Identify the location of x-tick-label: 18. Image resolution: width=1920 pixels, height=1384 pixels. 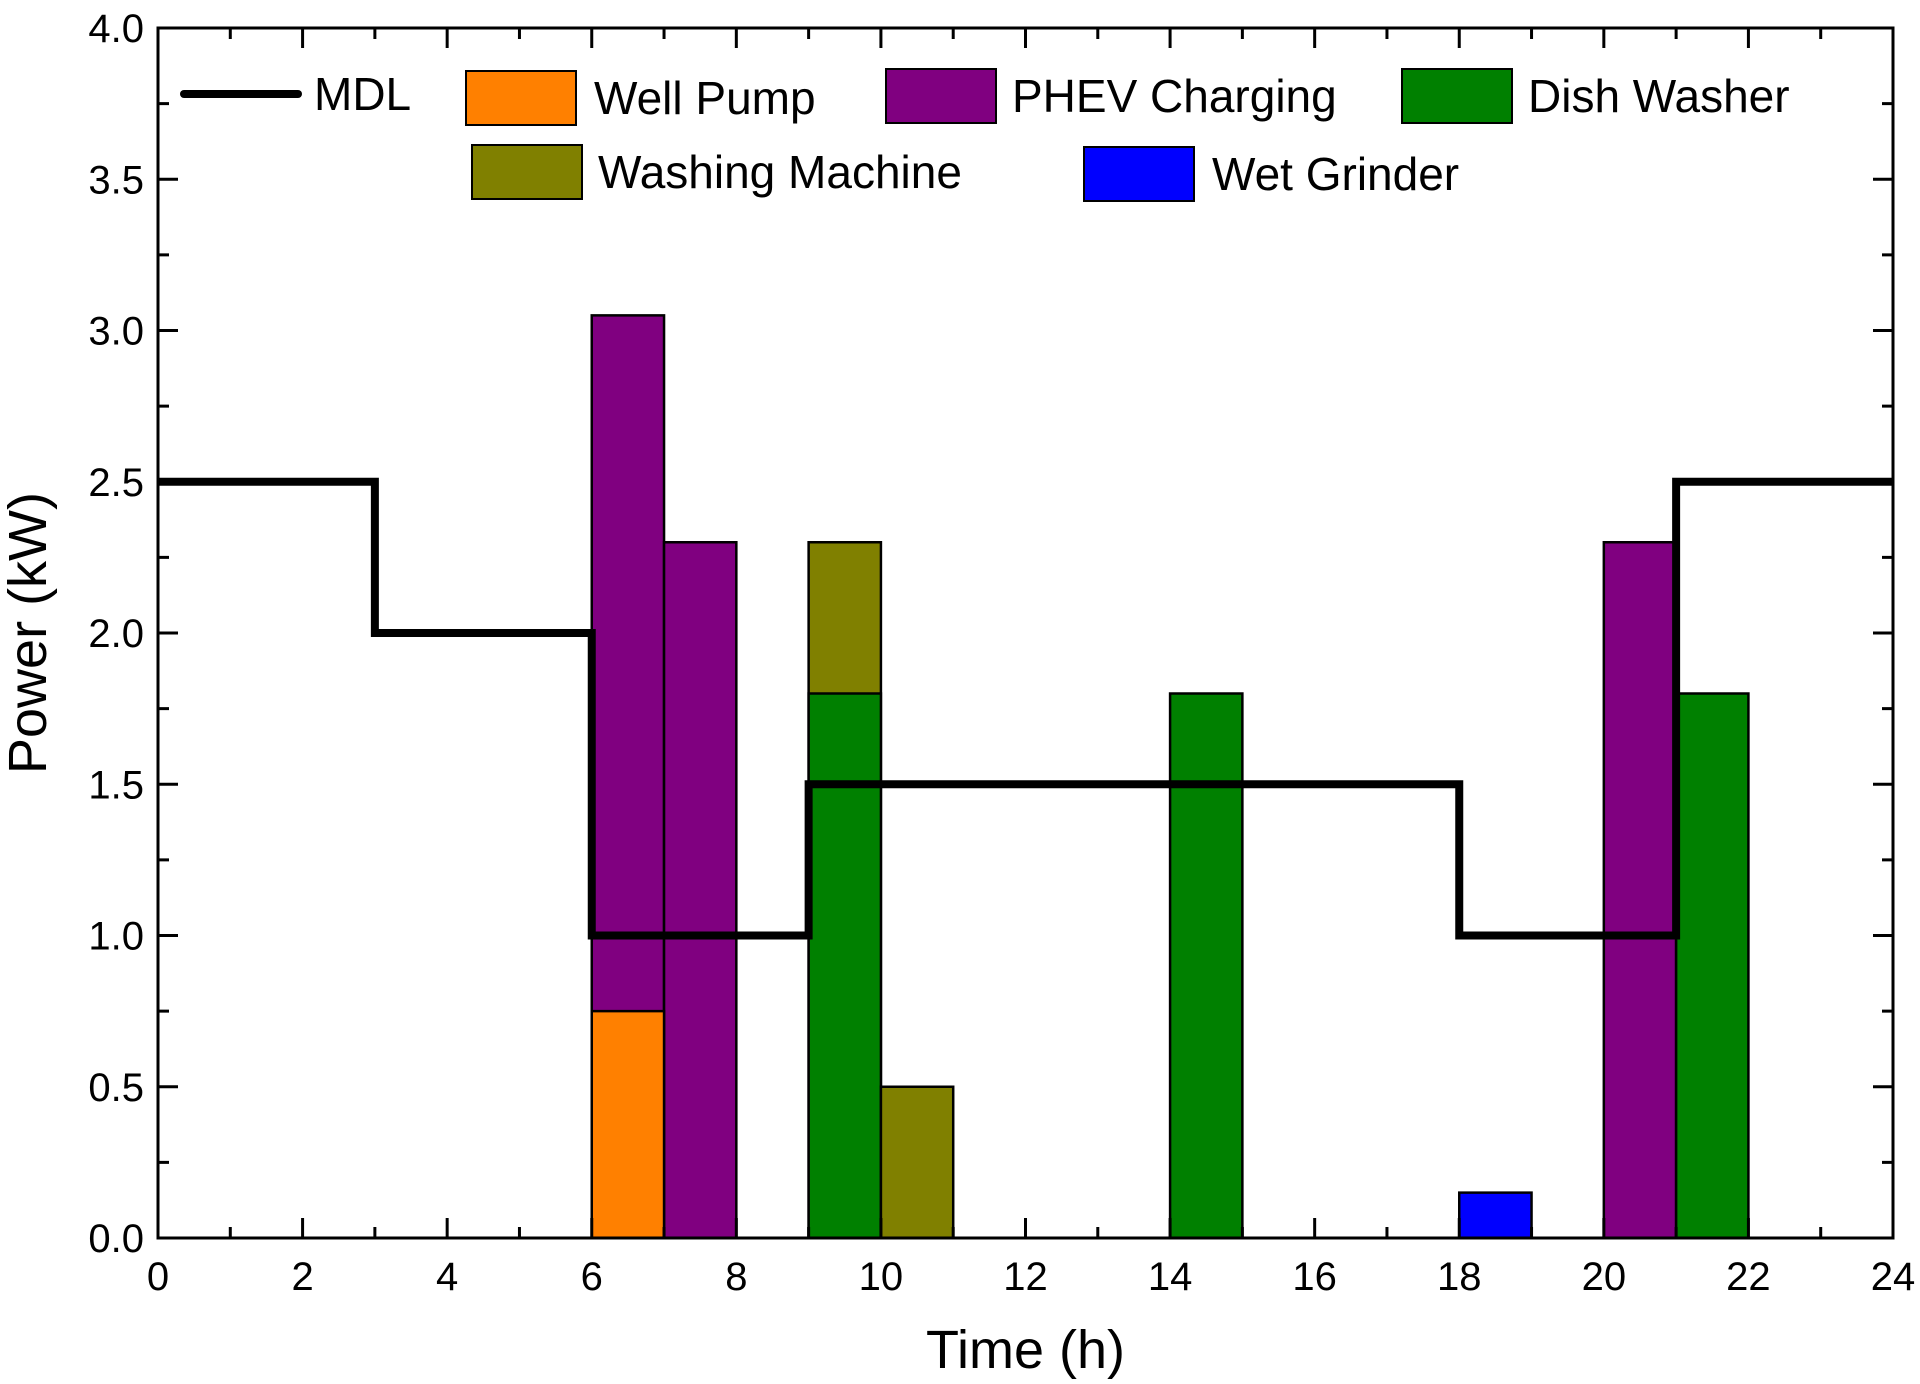
(1459, 1277).